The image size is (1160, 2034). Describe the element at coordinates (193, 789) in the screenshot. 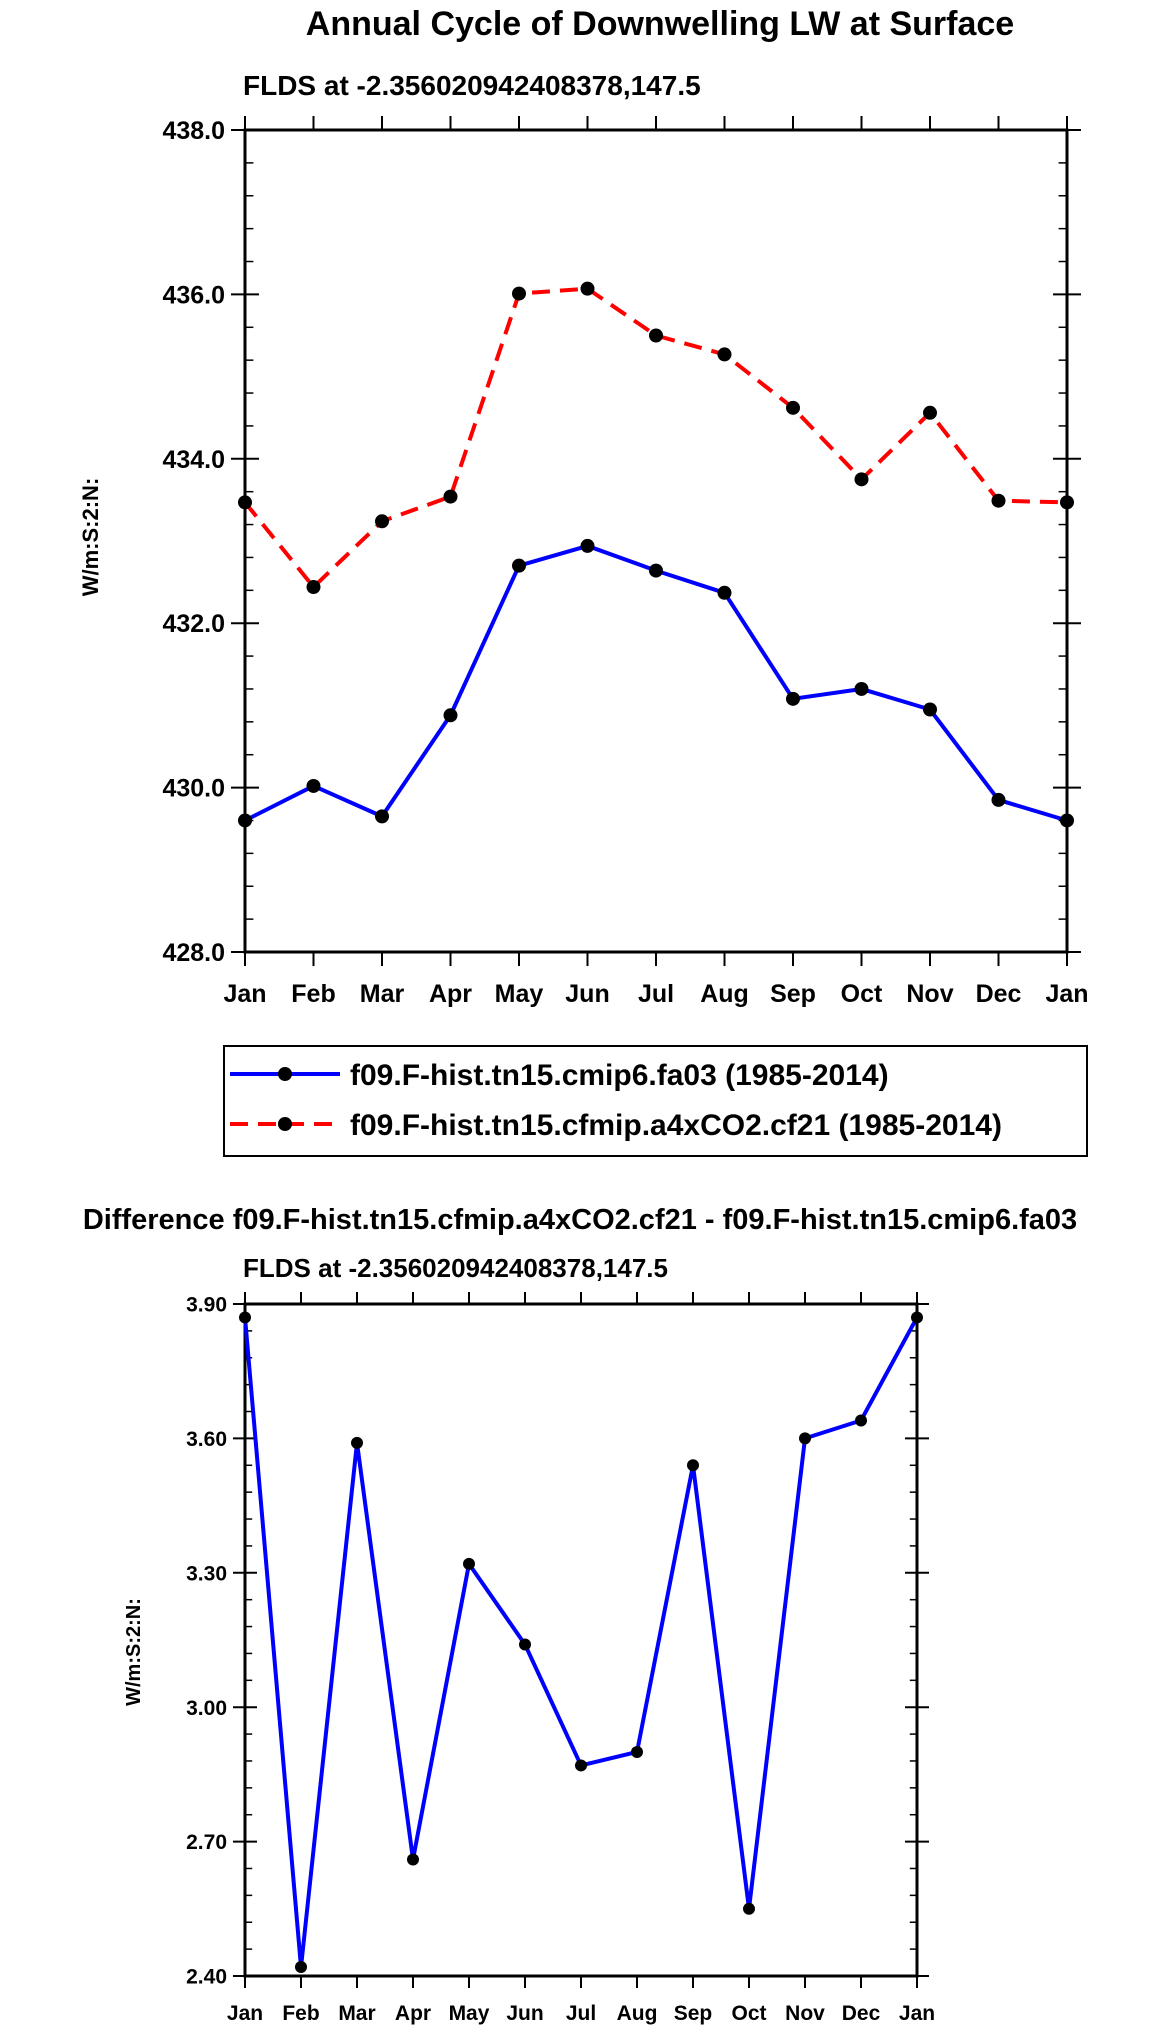

I see `y-tick-label: 430.0` at that location.